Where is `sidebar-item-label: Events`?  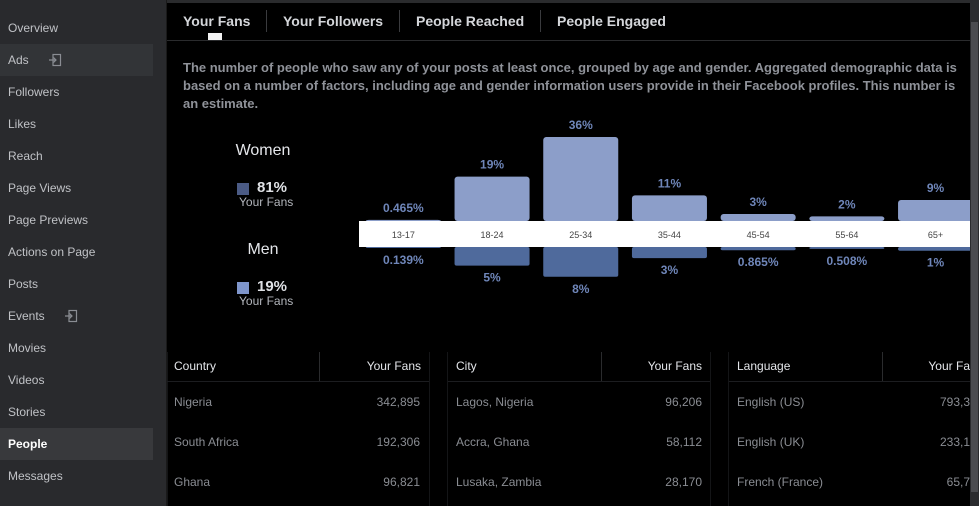 sidebar-item-label: Events is located at coordinates (26, 316).